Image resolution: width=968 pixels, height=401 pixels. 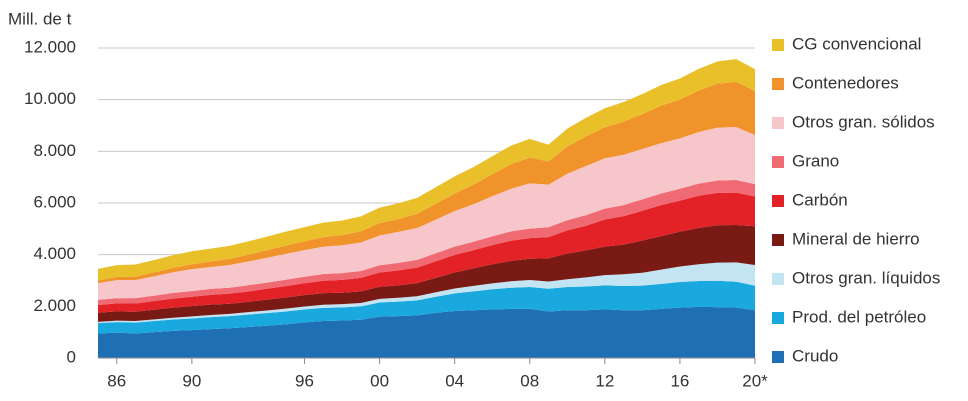 What do you see at coordinates (71, 356) in the screenshot?
I see `y-tick-label: 0` at bounding box center [71, 356].